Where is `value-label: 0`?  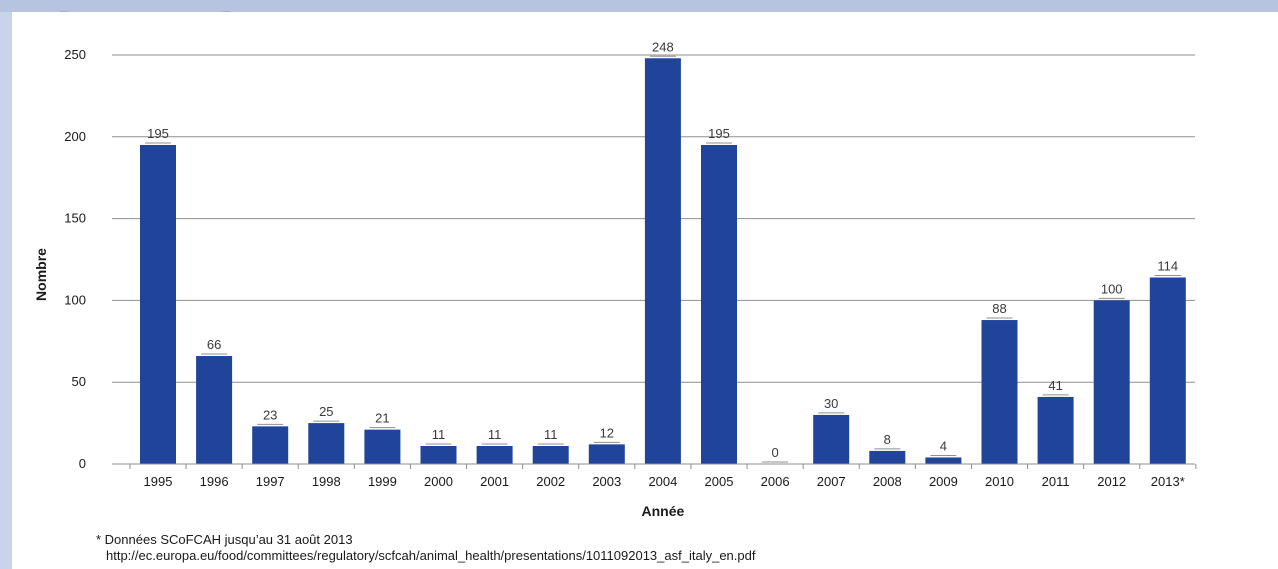
value-label: 0 is located at coordinates (774, 452).